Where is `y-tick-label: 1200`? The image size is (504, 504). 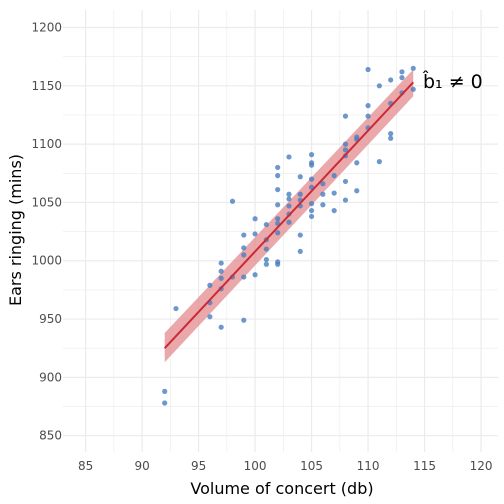 y-tick-label: 1200 is located at coordinates (46, 27).